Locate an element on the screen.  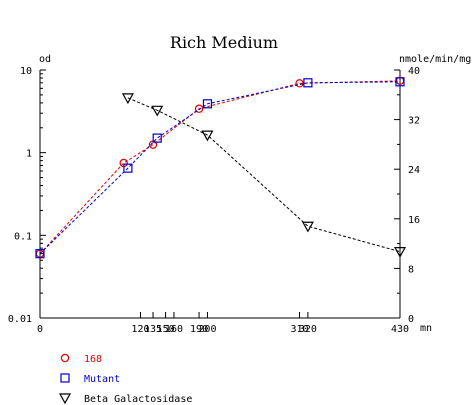
x-tick-label: 310 is located at coordinates (300, 329).